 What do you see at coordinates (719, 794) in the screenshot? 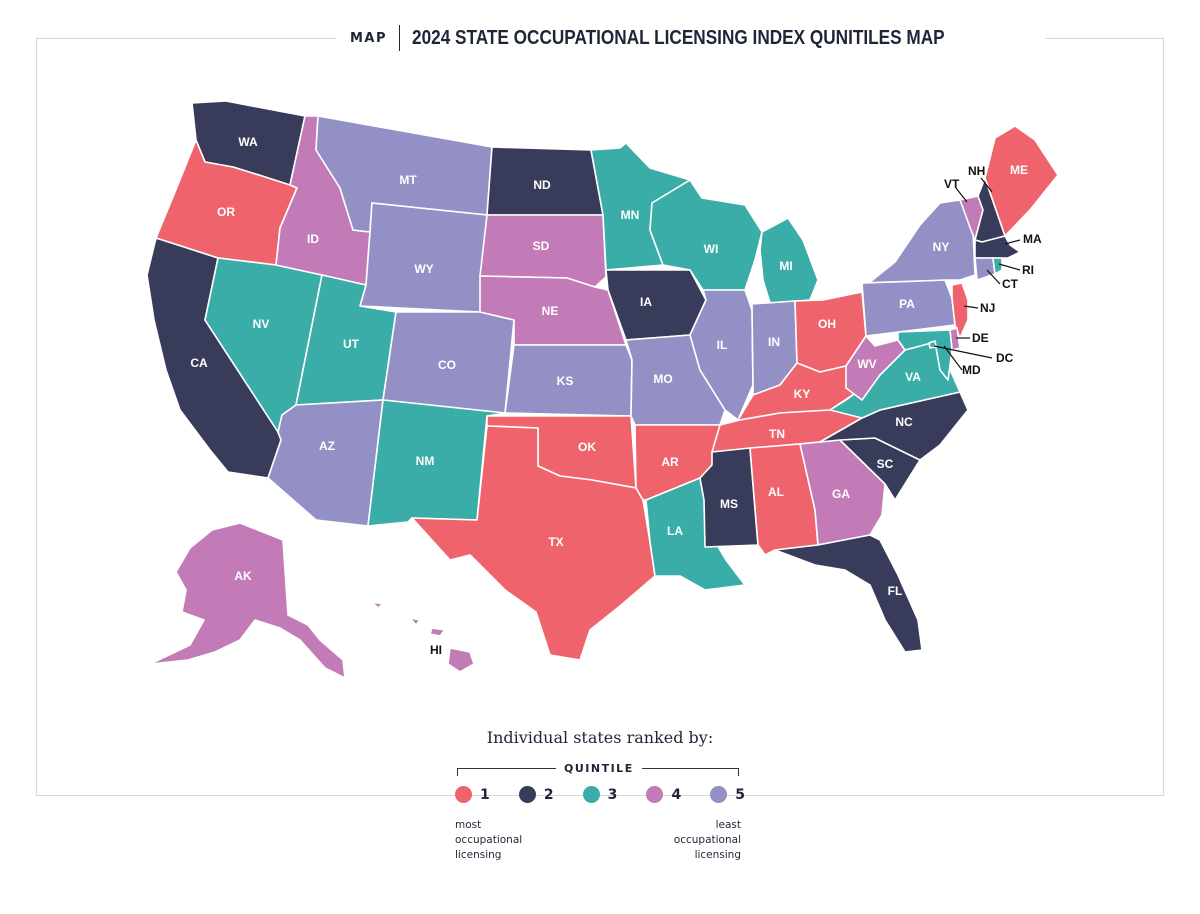
I see `legend-dot-q5` at bounding box center [719, 794].